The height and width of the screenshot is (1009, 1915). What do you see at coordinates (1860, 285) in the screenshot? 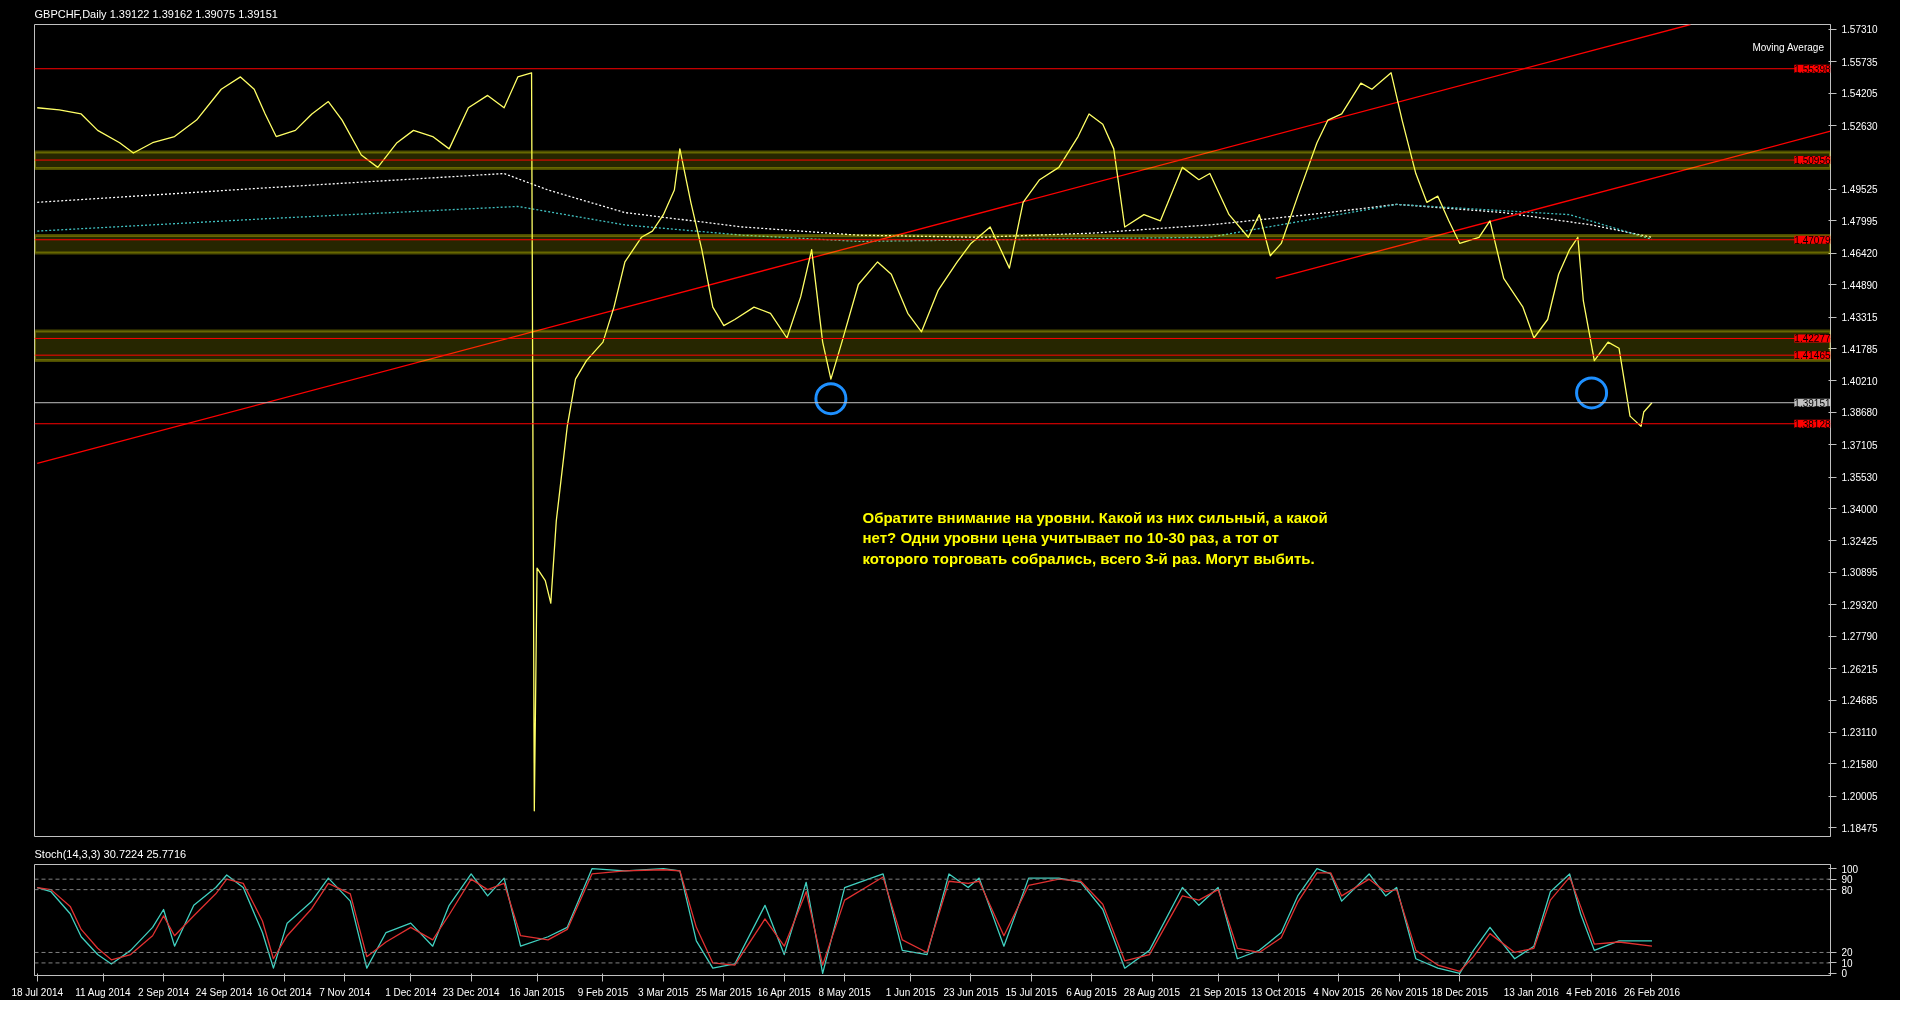
I see `y-tick-label: 1.44890` at bounding box center [1860, 285].